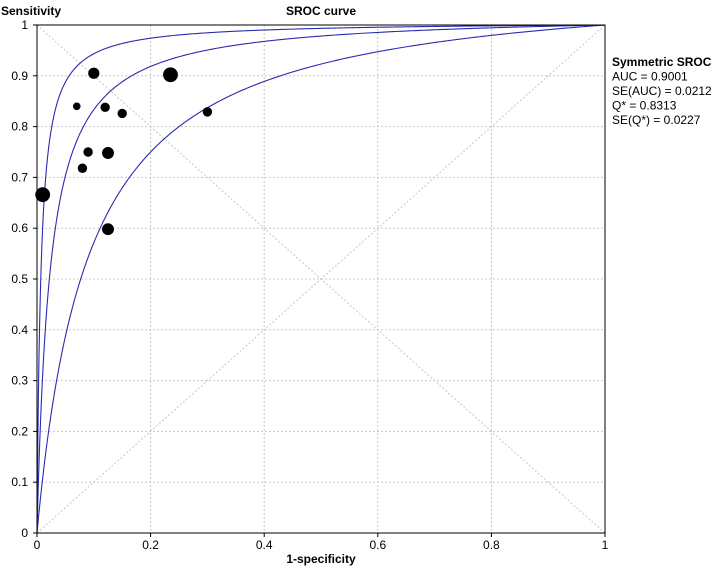 The image size is (720, 568). Describe the element at coordinates (31, 11) in the screenshot. I see `y-axis-label: Sensitivity` at that location.